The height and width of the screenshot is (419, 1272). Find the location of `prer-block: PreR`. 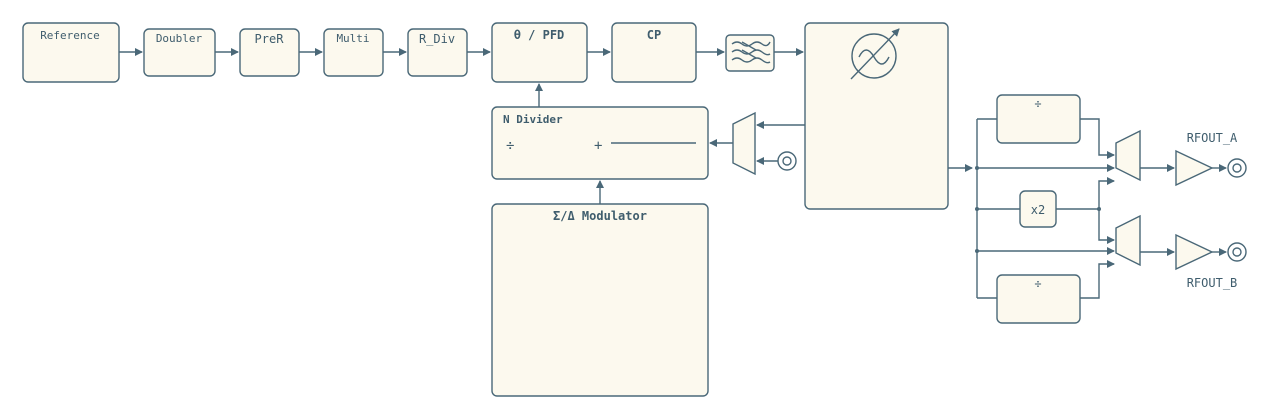

prer-block: PreR is located at coordinates (269, 52).